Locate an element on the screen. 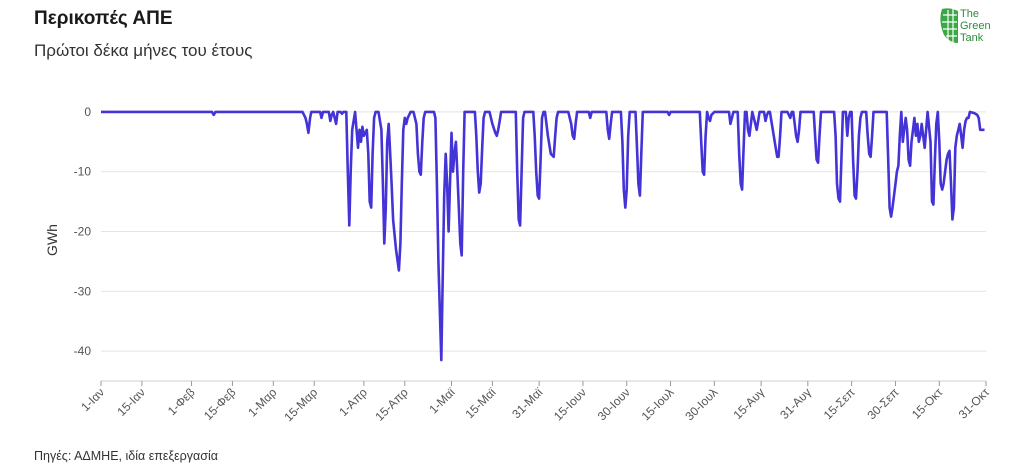  x-tick-label: 15-Οκτ is located at coordinates (927, 403).